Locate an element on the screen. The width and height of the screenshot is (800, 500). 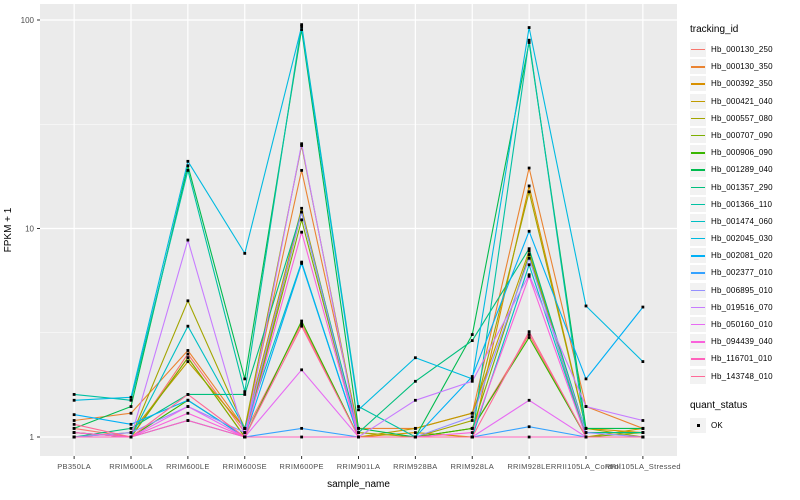
legend-item: Hb_002377_010 is located at coordinates (744, 273).